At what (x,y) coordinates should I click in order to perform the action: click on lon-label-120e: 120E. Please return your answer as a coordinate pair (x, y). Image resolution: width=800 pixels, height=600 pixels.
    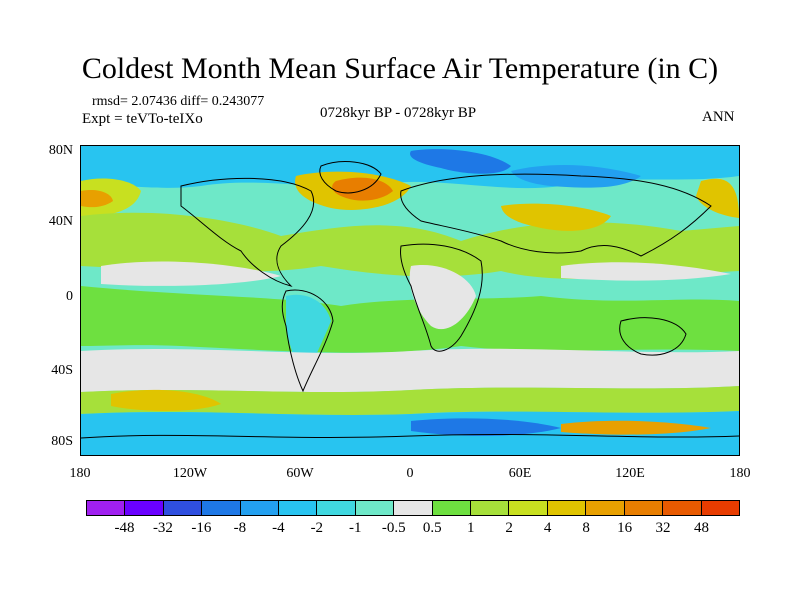
    Looking at the image, I should click on (630, 473).